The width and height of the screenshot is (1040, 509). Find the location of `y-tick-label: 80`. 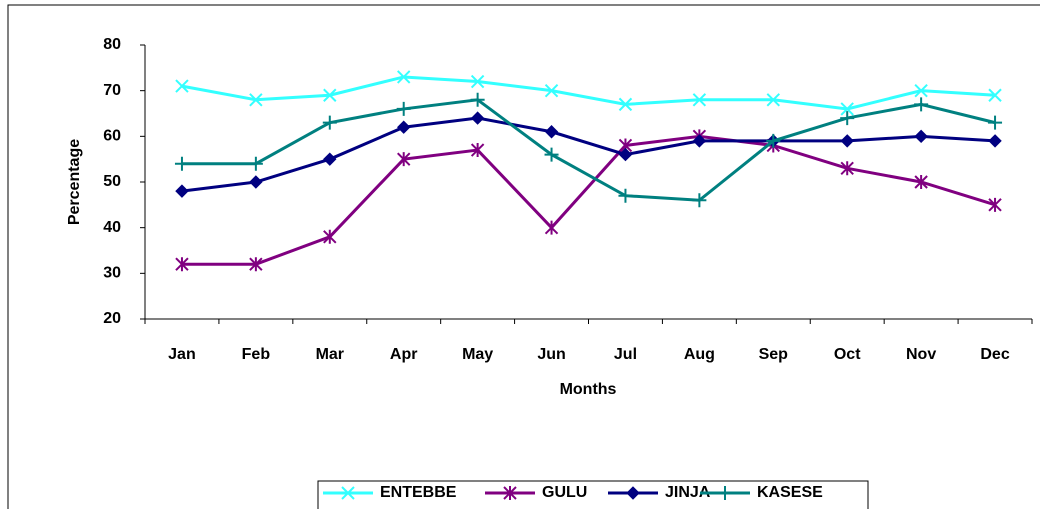

y-tick-label: 80 is located at coordinates (112, 44).